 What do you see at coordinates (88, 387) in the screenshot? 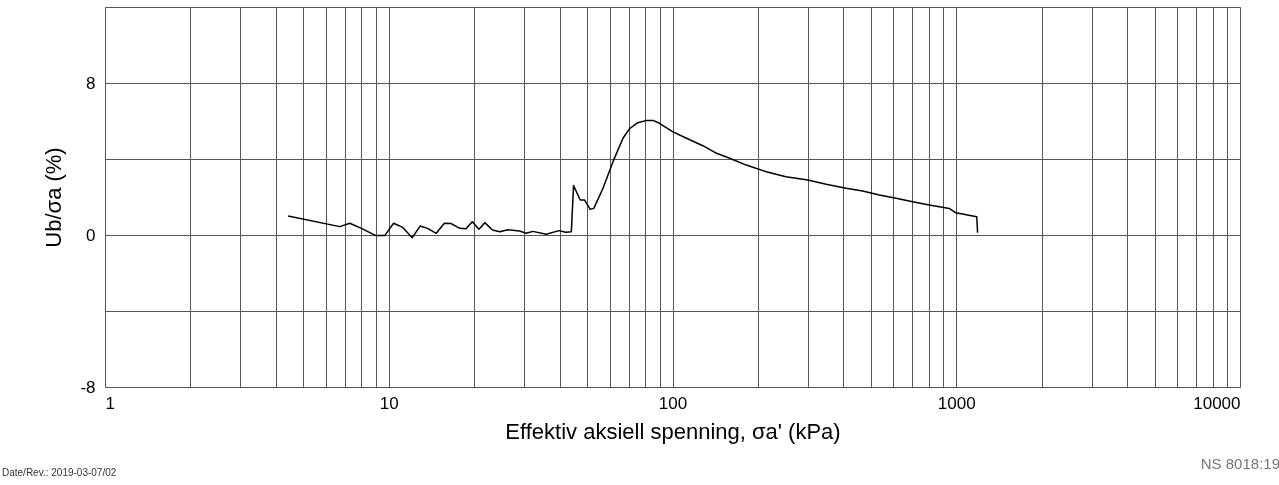
I see `y-tick-label: -8` at bounding box center [88, 387].